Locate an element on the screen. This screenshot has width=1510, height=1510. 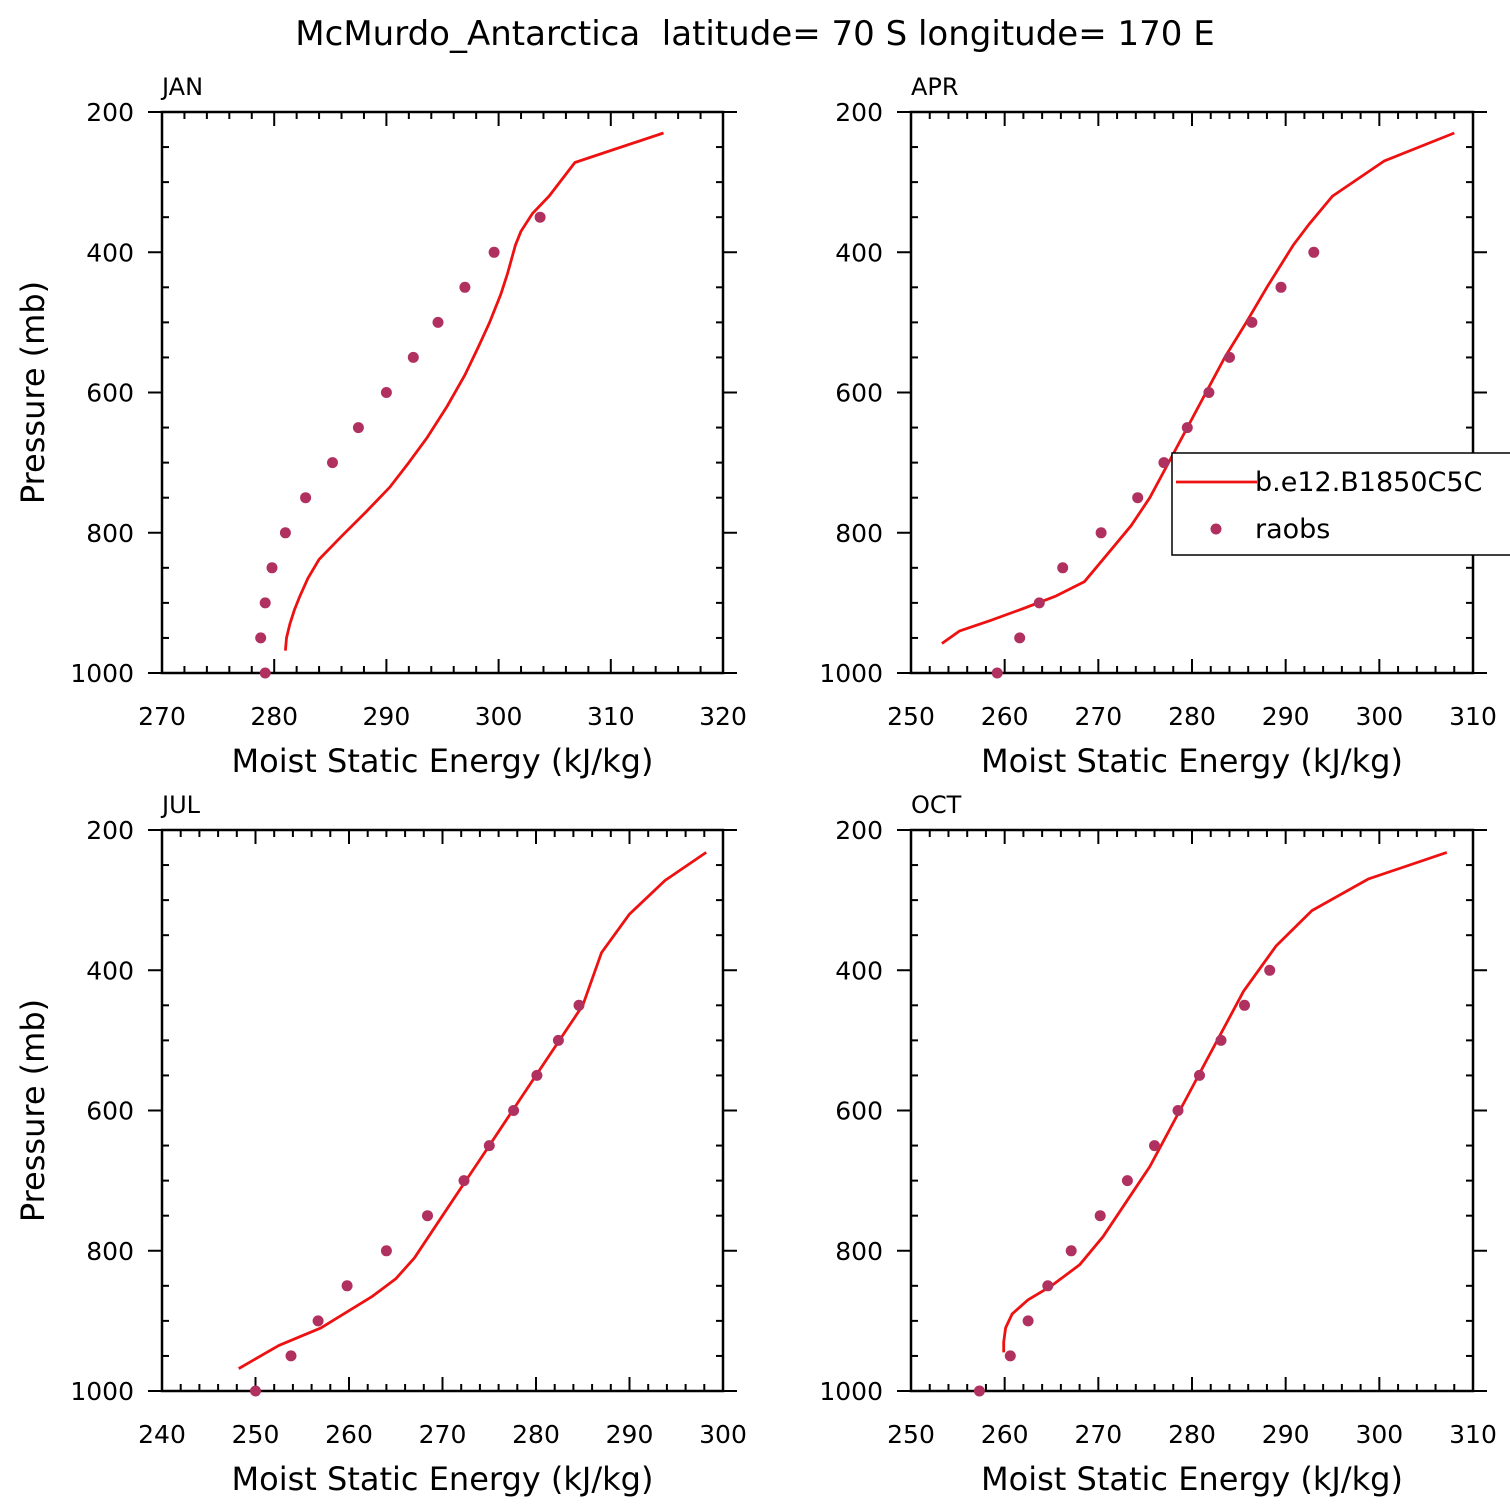
legend-model-label: b.e12.B1850C5C is located at coordinates (1368, 482).